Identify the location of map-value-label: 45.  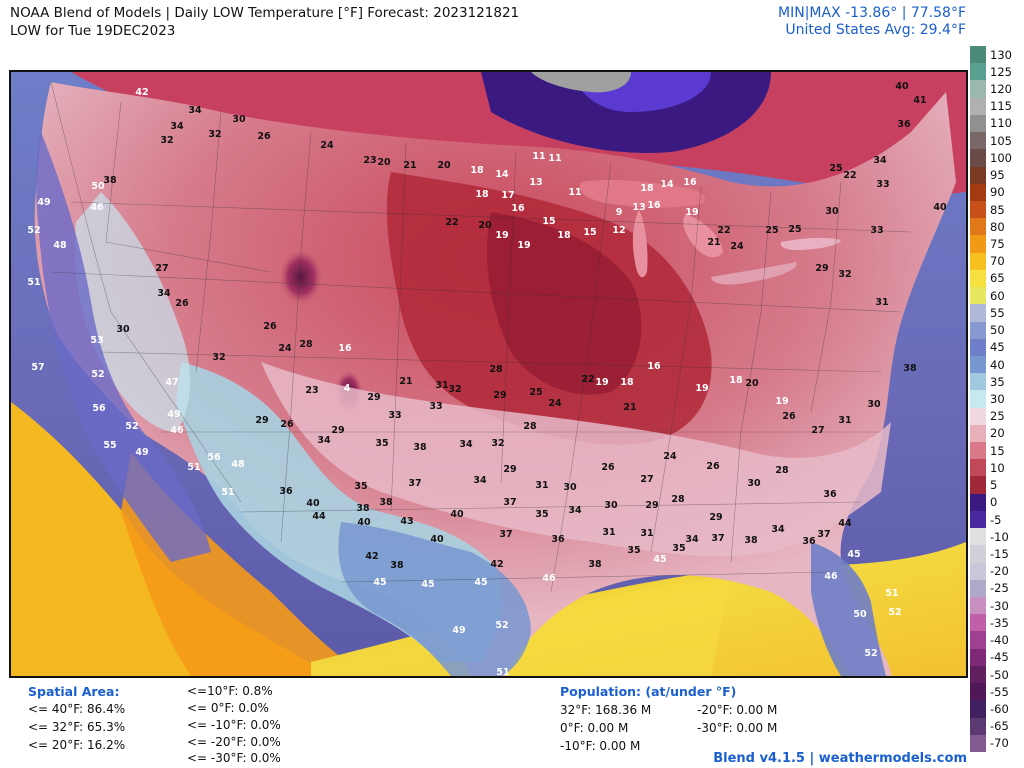
(480, 582).